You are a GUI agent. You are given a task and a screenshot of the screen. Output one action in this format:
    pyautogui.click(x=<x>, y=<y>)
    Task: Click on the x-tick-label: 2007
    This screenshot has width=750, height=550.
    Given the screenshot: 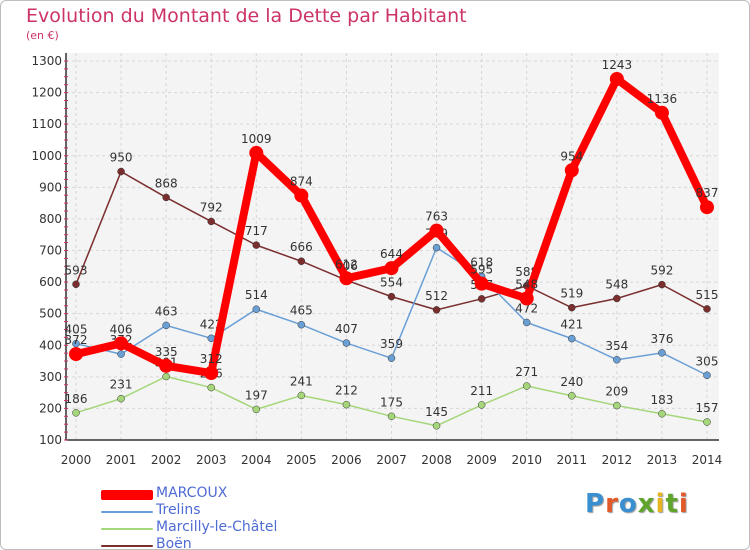 What is the action you would take?
    pyautogui.click(x=391, y=460)
    